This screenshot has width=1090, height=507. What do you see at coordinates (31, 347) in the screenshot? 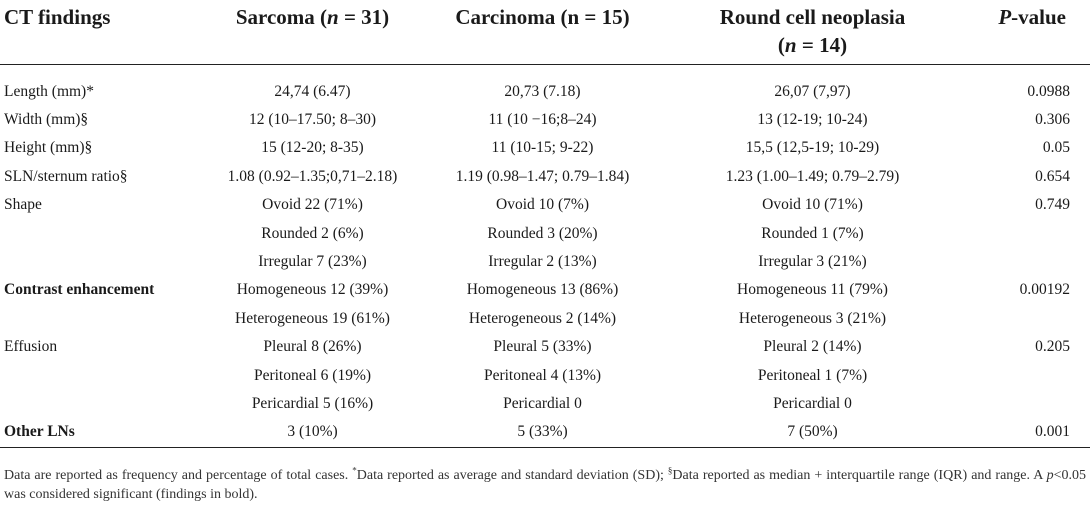
I see `row-label: Effusion` at bounding box center [31, 347].